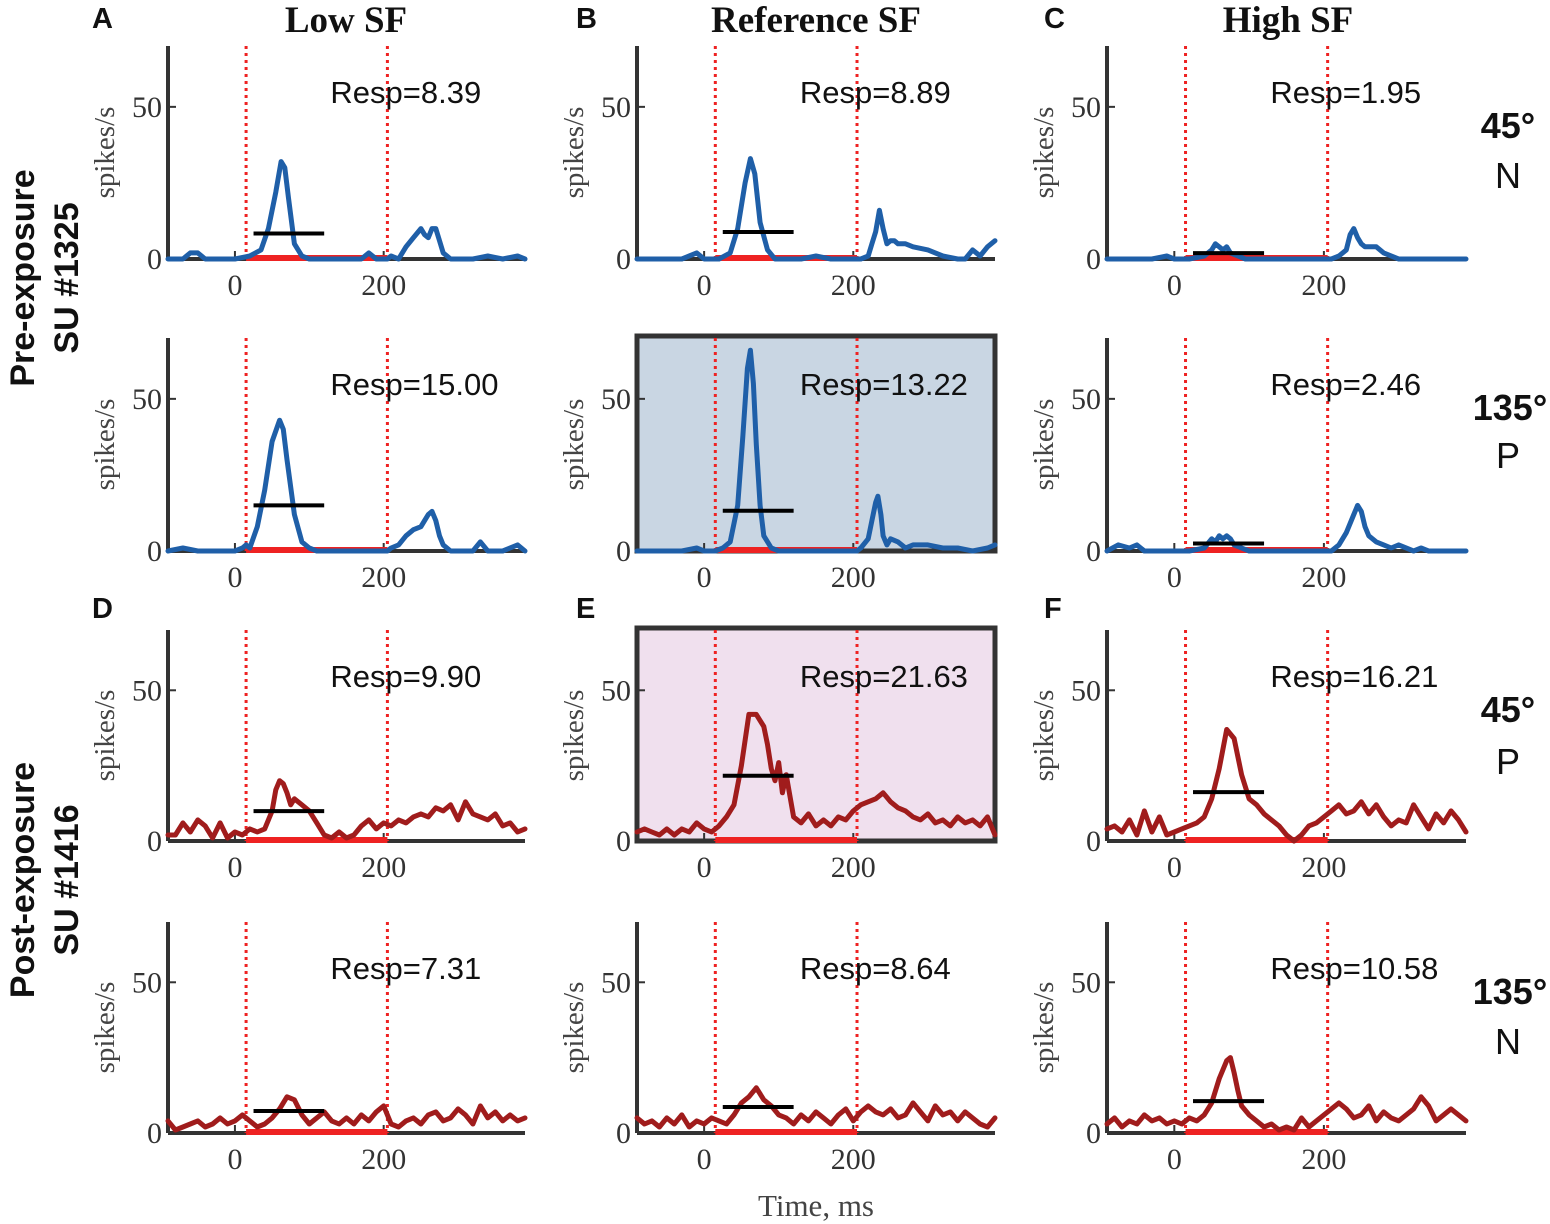 Image resolution: width=1550 pixels, height=1224 pixels. What do you see at coordinates (1508, 175) in the screenshot?
I see `row-1-condition: N` at bounding box center [1508, 175].